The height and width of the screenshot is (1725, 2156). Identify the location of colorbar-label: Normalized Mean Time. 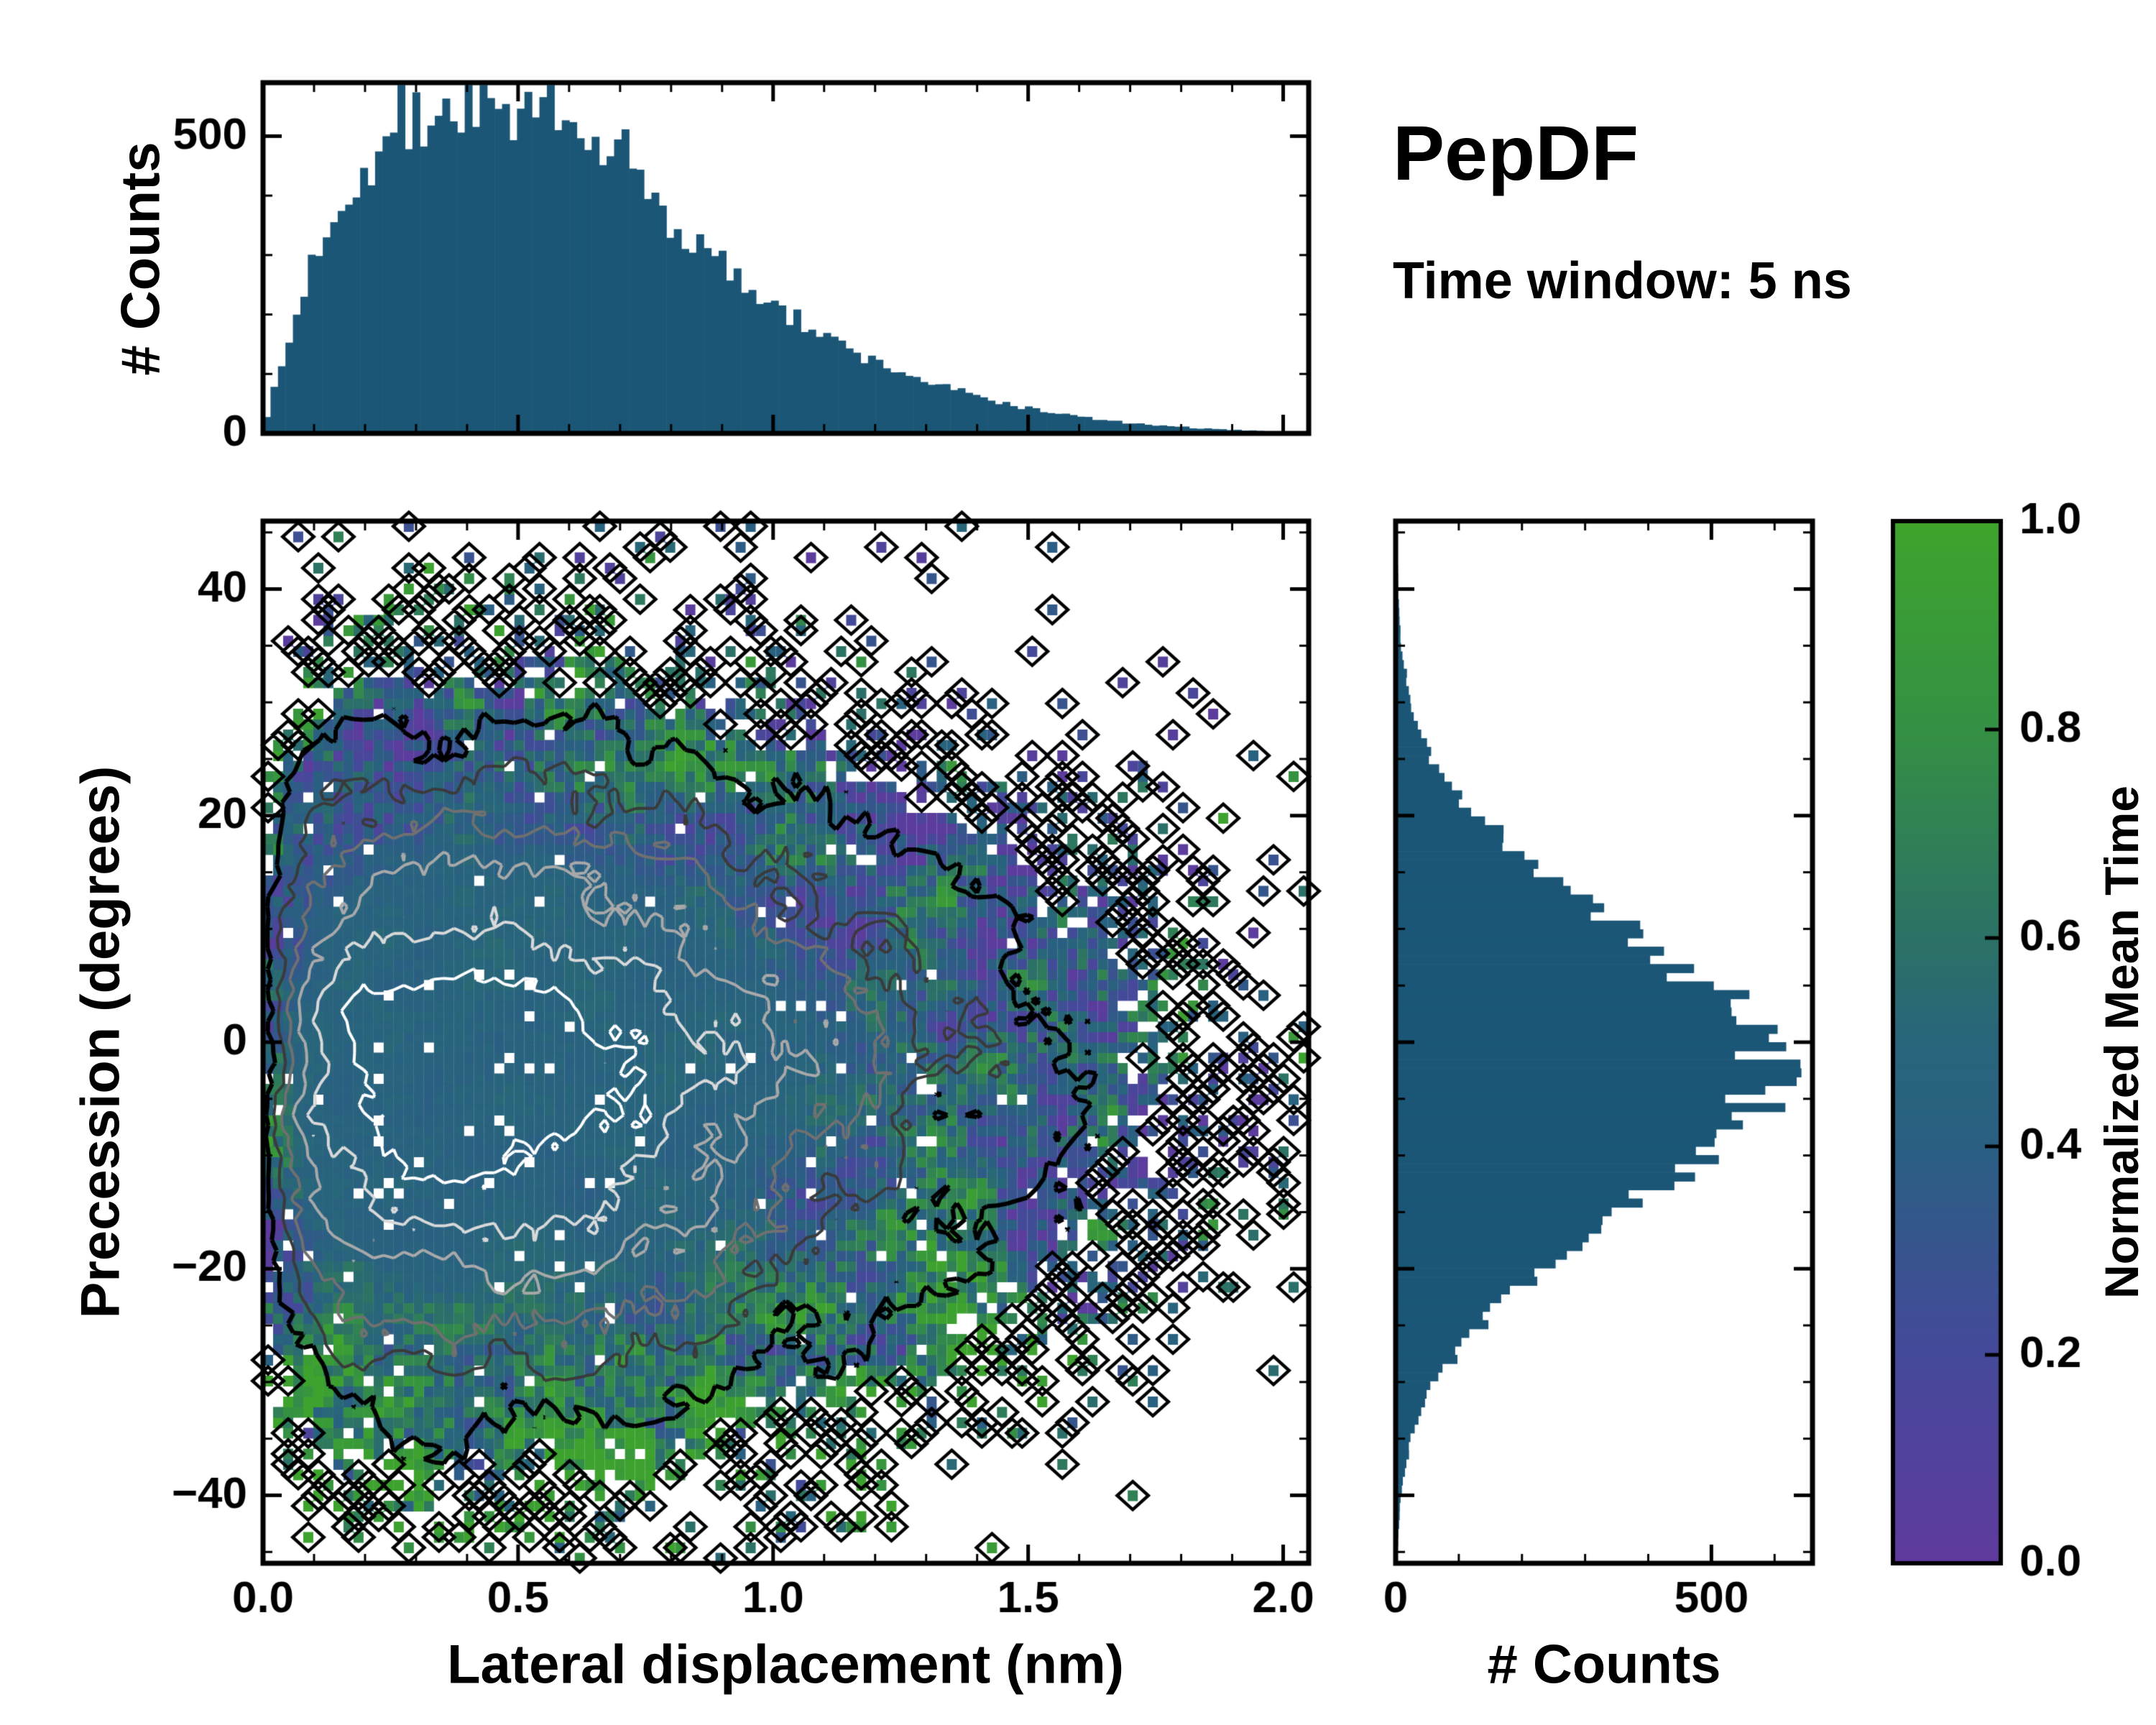
(2122, 1042).